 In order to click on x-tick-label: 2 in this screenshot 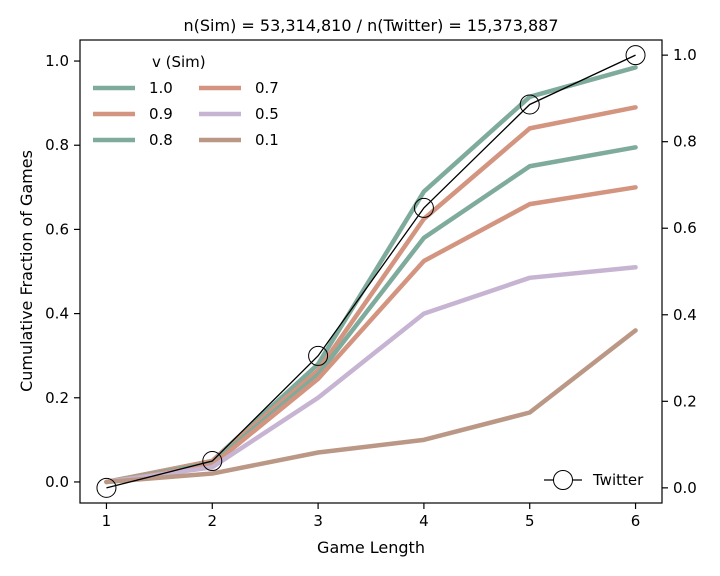, I will do `click(212, 521)`.